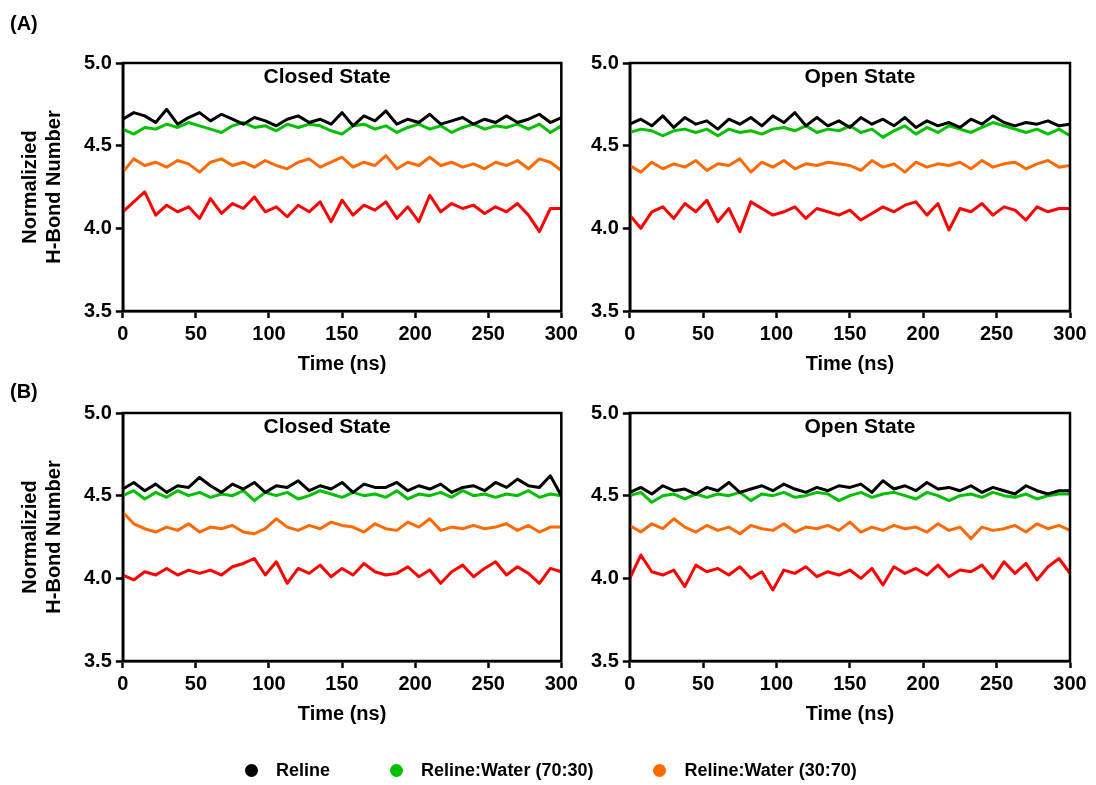 This screenshot has height=785, width=1096. What do you see at coordinates (303, 770) in the screenshot?
I see `legend-label: Reline` at bounding box center [303, 770].